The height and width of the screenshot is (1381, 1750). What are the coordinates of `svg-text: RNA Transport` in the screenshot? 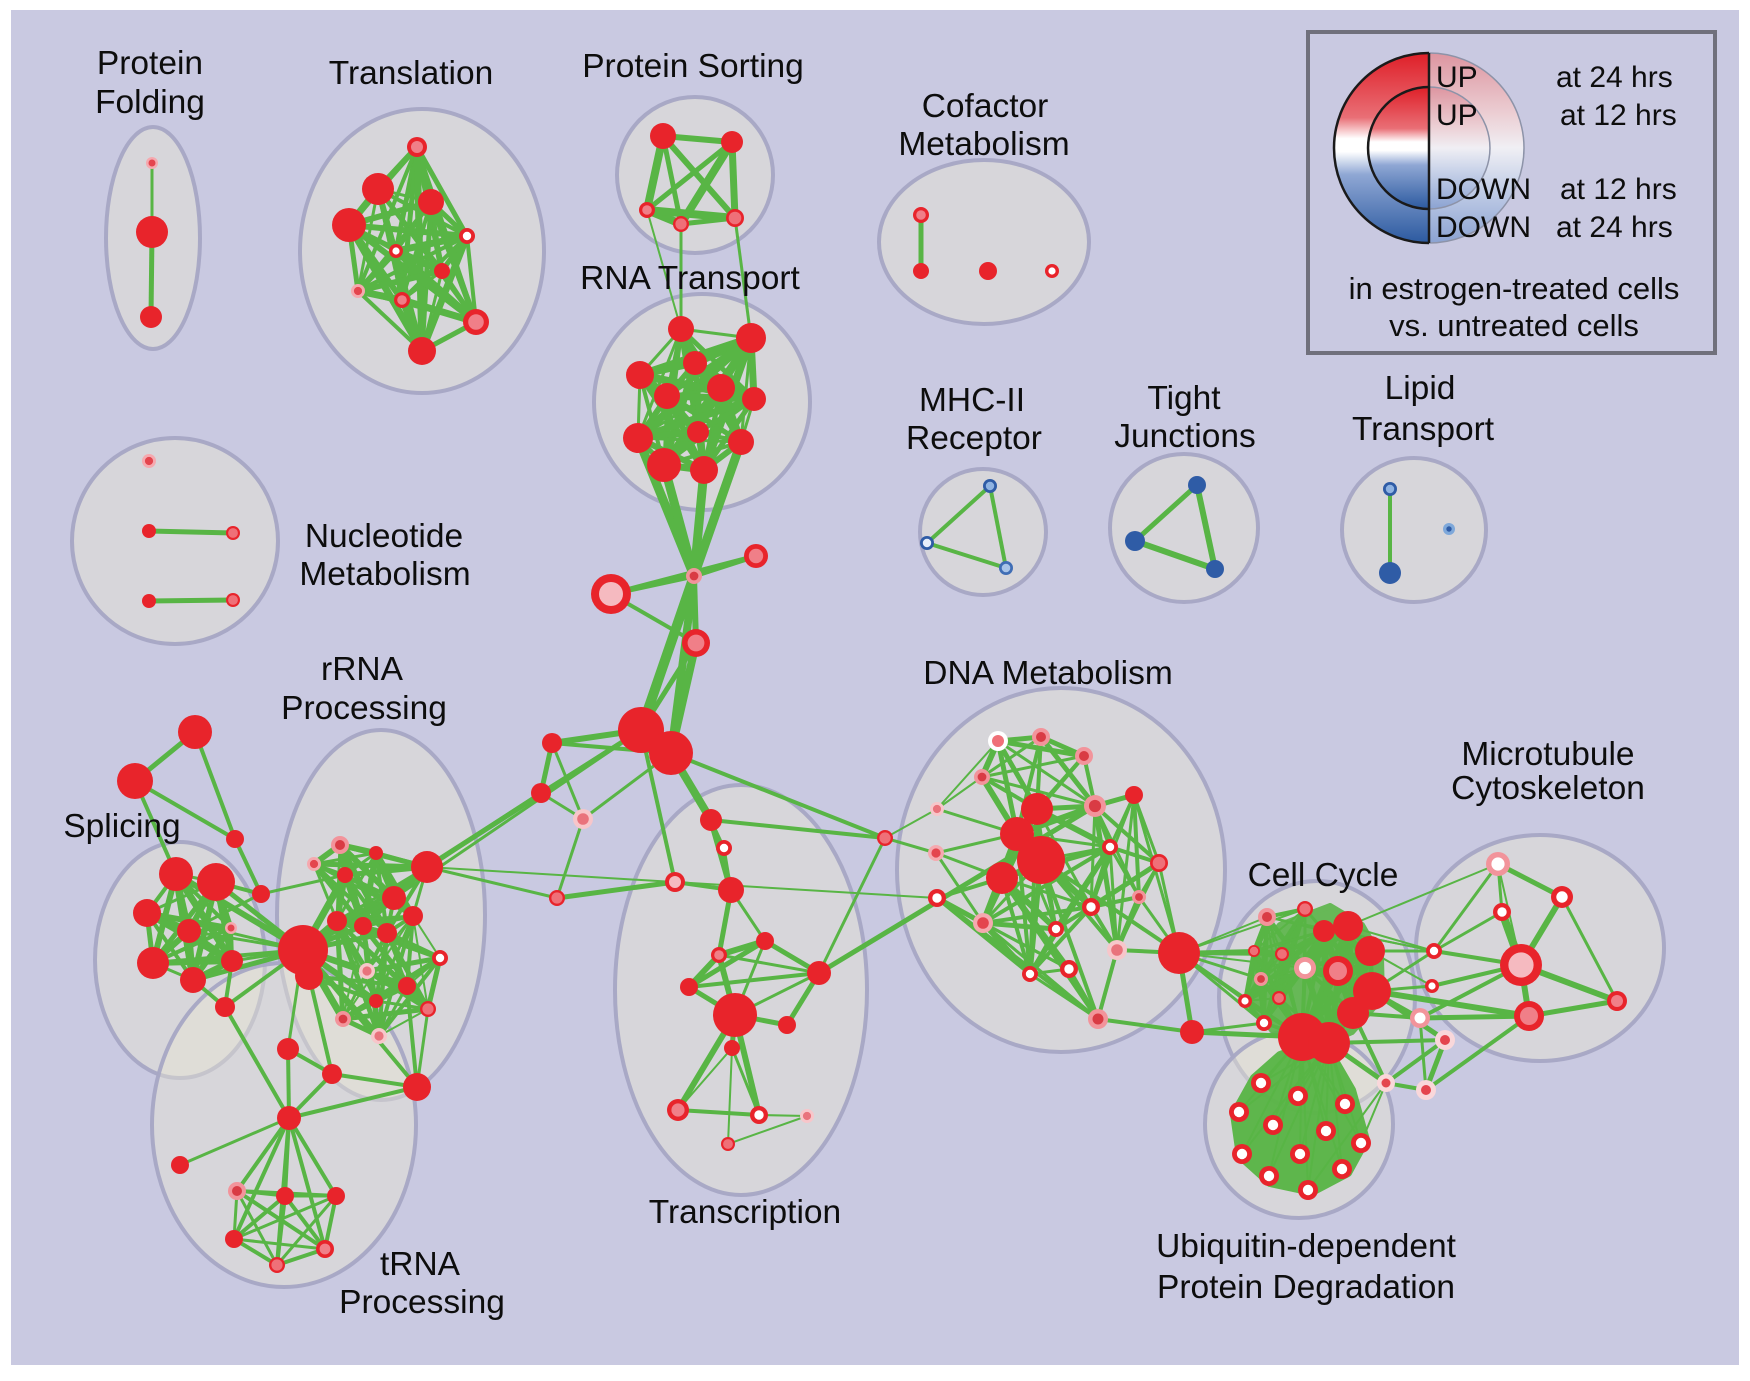 It's located at (690, 278).